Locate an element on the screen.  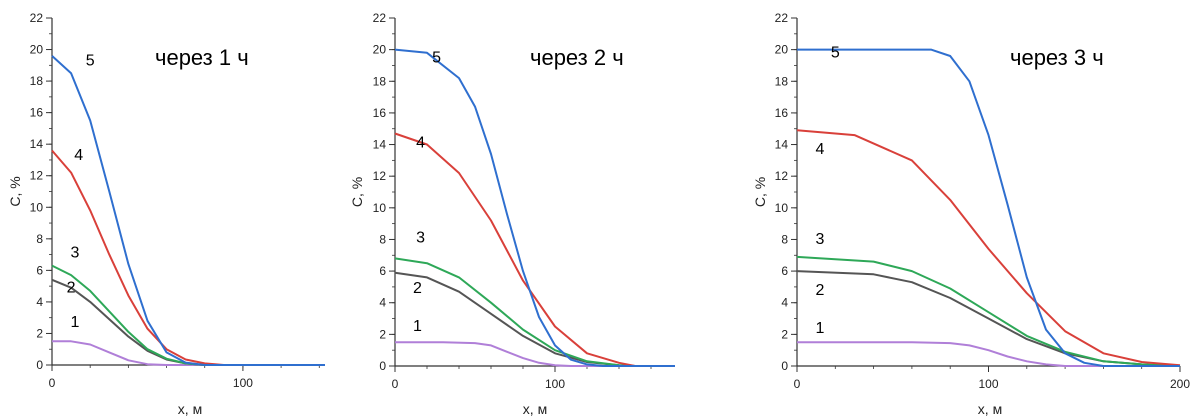
time-annotation: через 3 ч is located at coordinates (1057, 57).